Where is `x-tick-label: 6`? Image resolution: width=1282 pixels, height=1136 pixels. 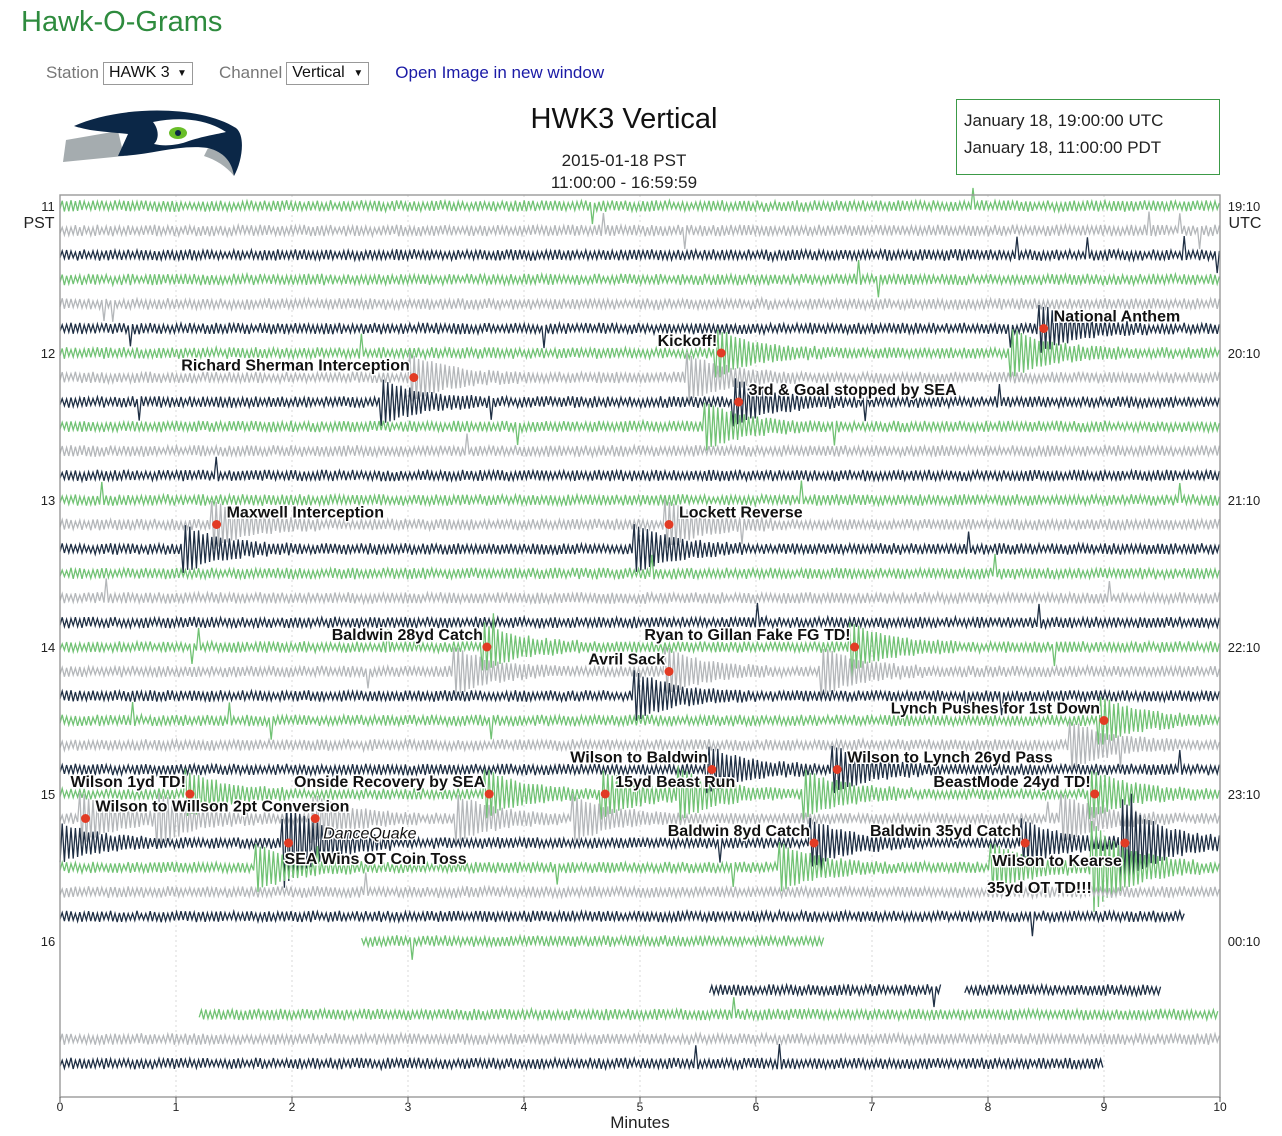
x-tick-label: 6 is located at coordinates (756, 1107).